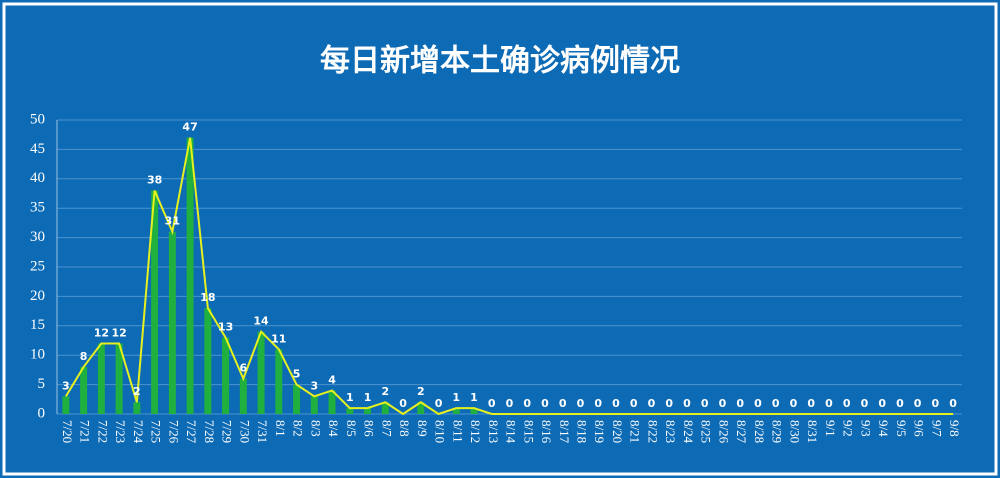  Describe the element at coordinates (209, 431) in the screenshot. I see `x-tick-label: 7/28` at that location.